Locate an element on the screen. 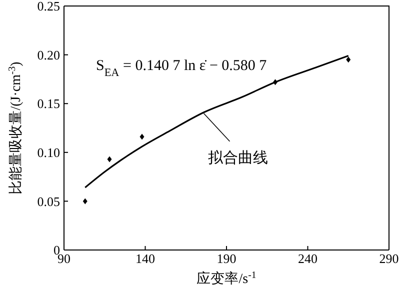 The width and height of the screenshot is (400, 295). y-tick-label: 0.20 is located at coordinates (48, 54).